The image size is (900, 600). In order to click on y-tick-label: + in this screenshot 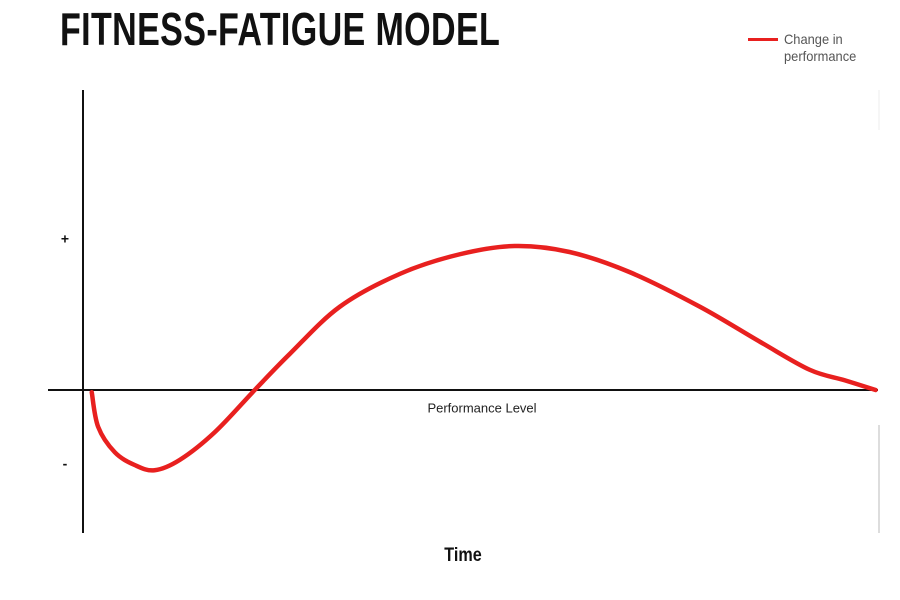, I will do `click(65, 239)`.